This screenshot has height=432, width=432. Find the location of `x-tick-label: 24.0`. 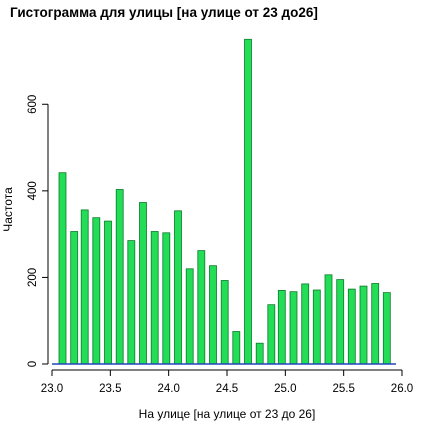

x-tick-label: 24.0 is located at coordinates (168, 389).